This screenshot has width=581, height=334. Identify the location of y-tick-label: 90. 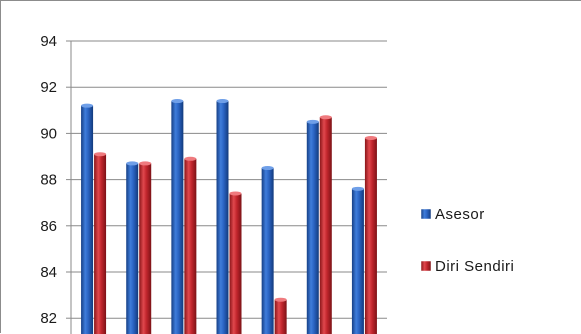
(48, 133).